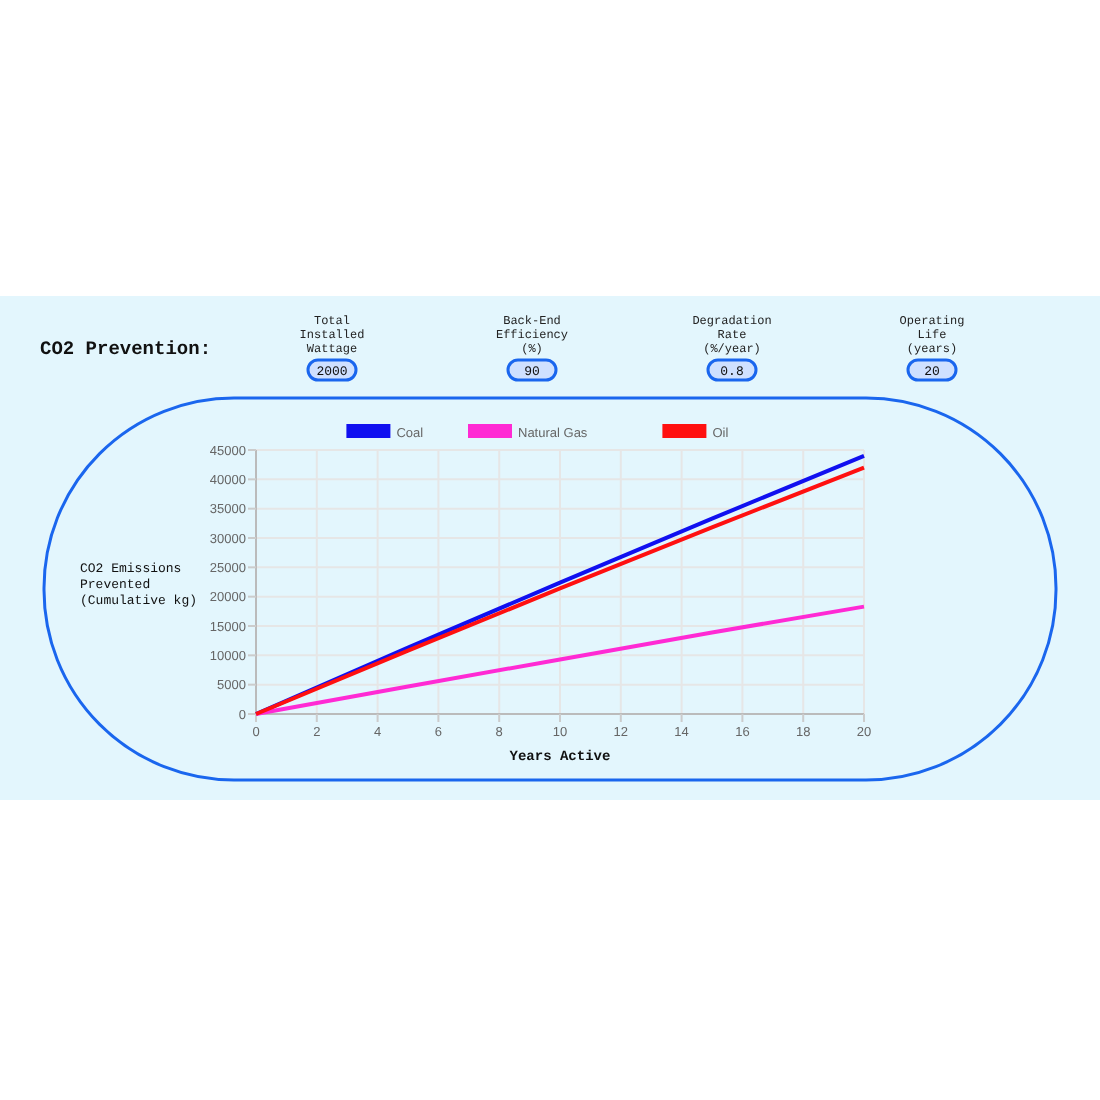  I want to click on chart-title: CO2 Prevention:, so click(126, 349).